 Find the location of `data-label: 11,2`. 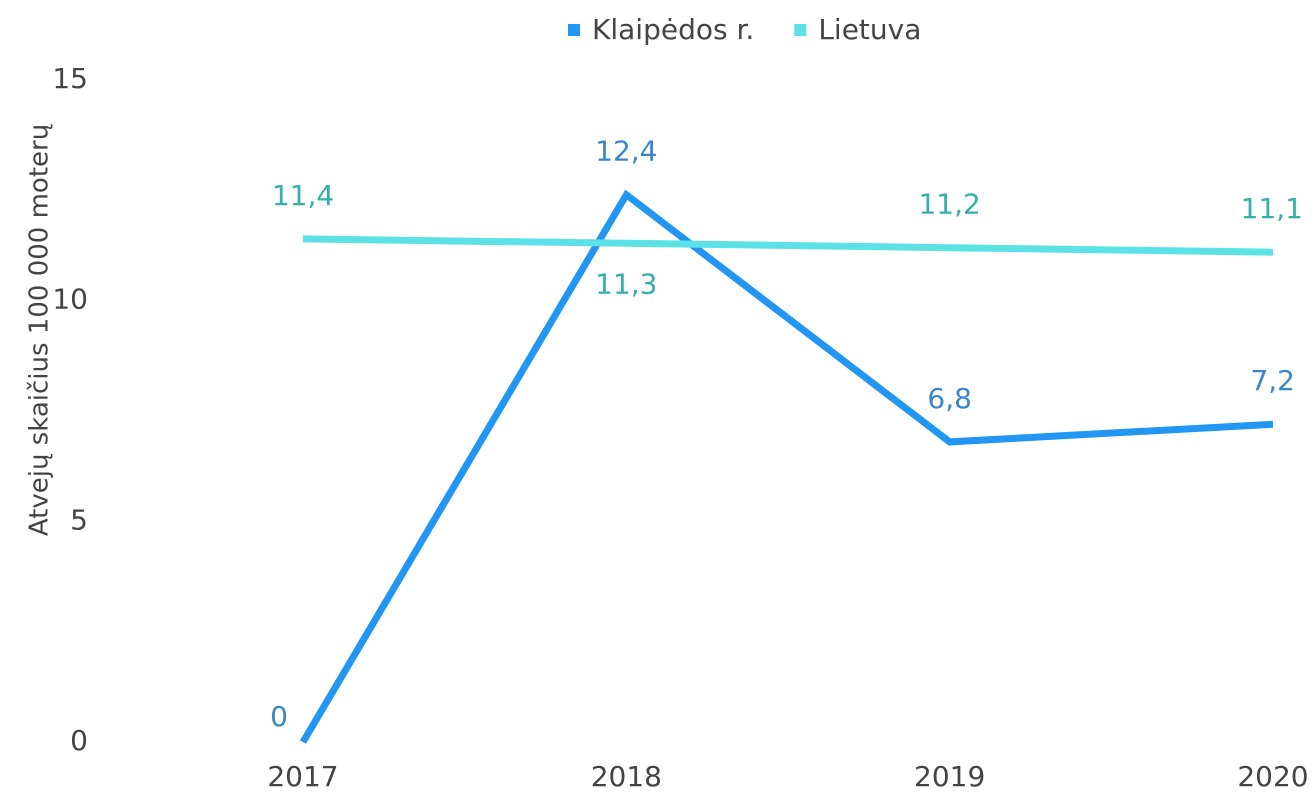

data-label: 11,2 is located at coordinates (949, 204).